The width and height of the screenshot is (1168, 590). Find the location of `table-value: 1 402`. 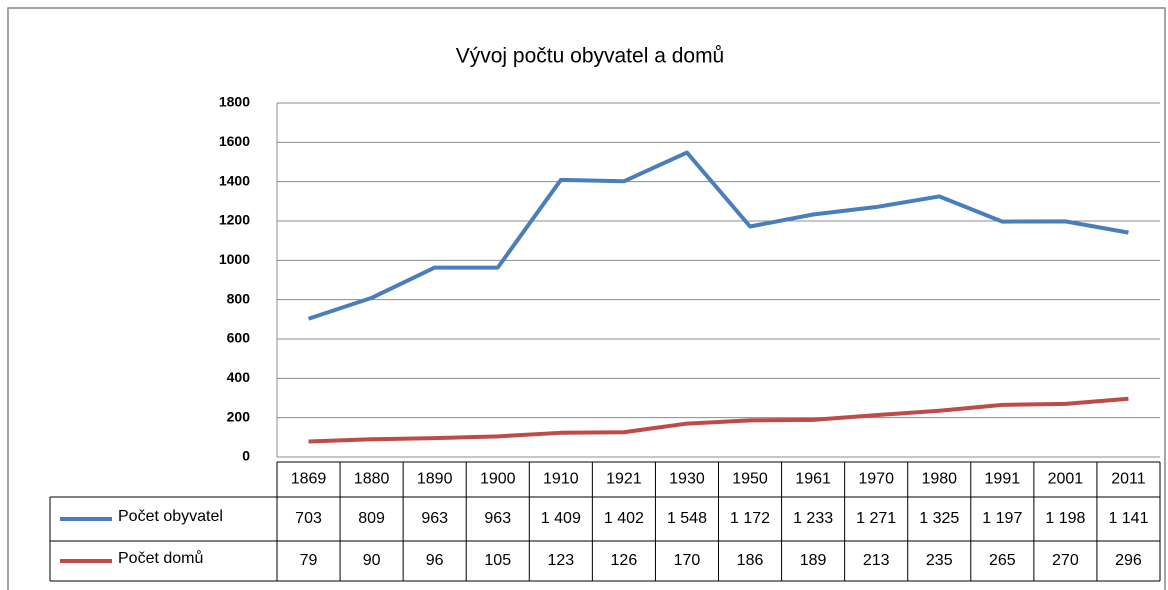

table-value: 1 402 is located at coordinates (624, 518).